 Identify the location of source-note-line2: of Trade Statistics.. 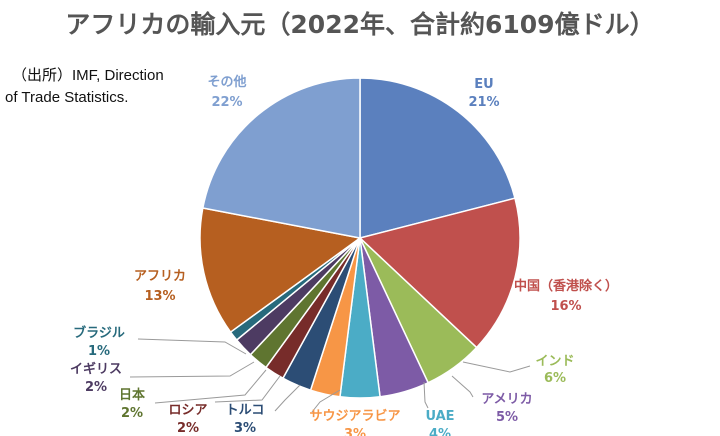
(66, 97).